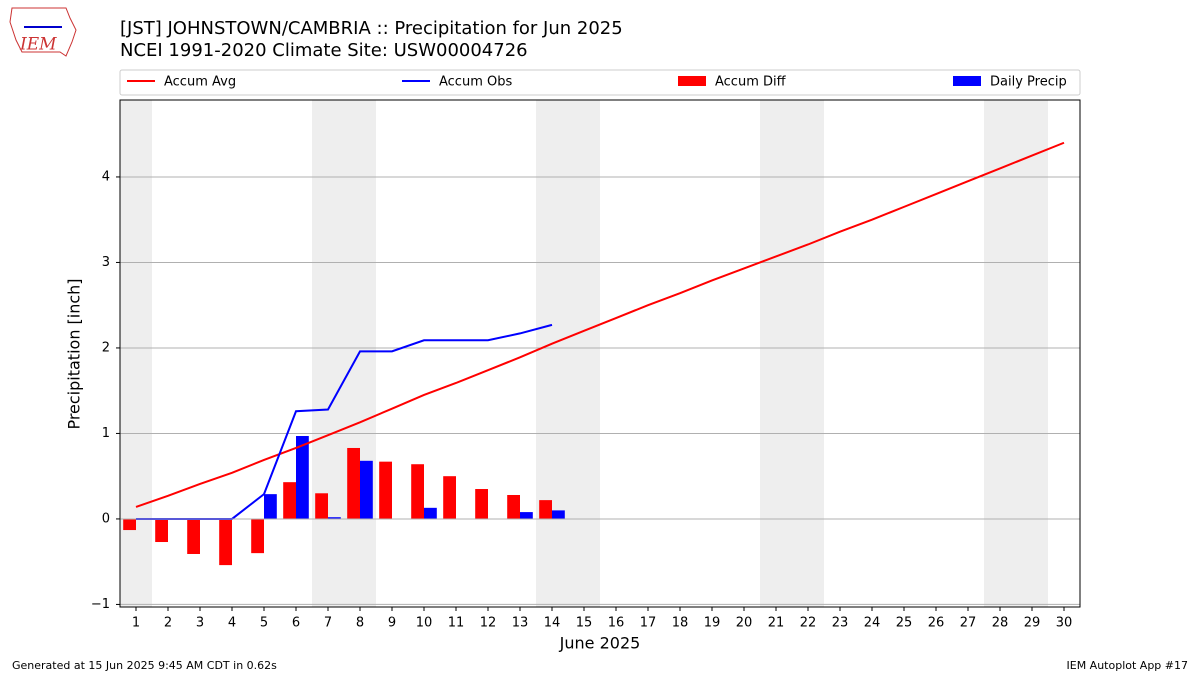 This screenshot has height=675, width=1200. I want to click on x-tick-label: 22, so click(808, 623).